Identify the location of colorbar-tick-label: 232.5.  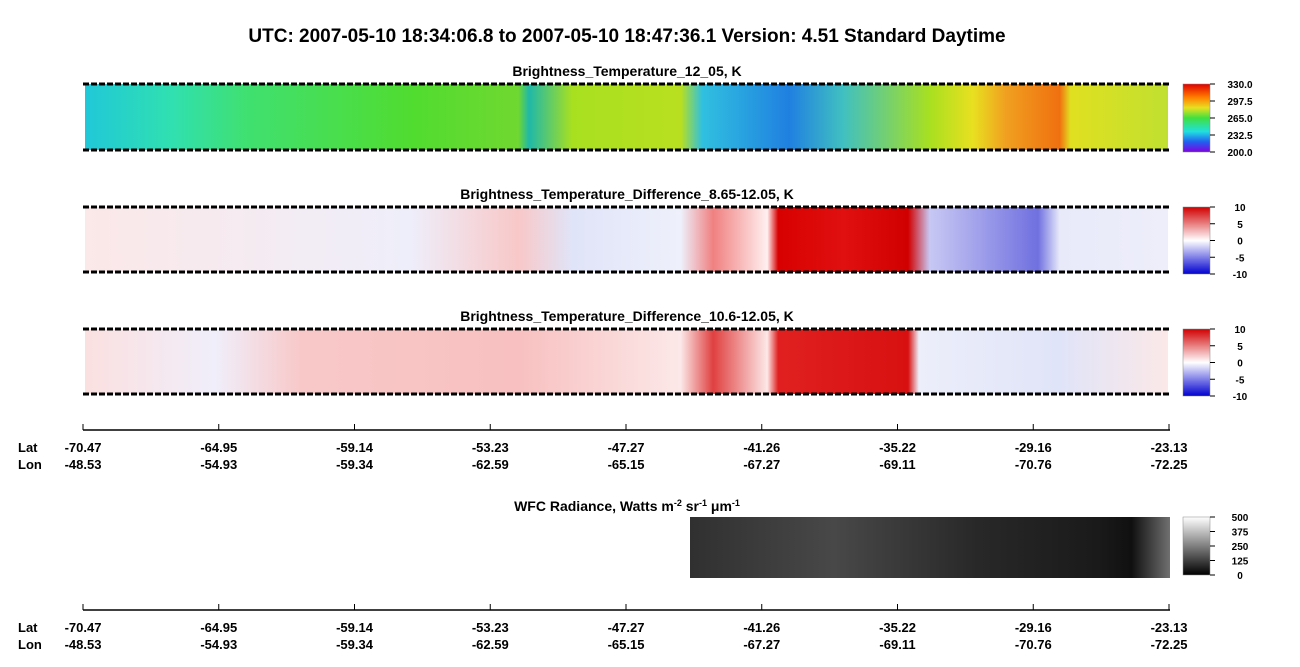
(1239, 136).